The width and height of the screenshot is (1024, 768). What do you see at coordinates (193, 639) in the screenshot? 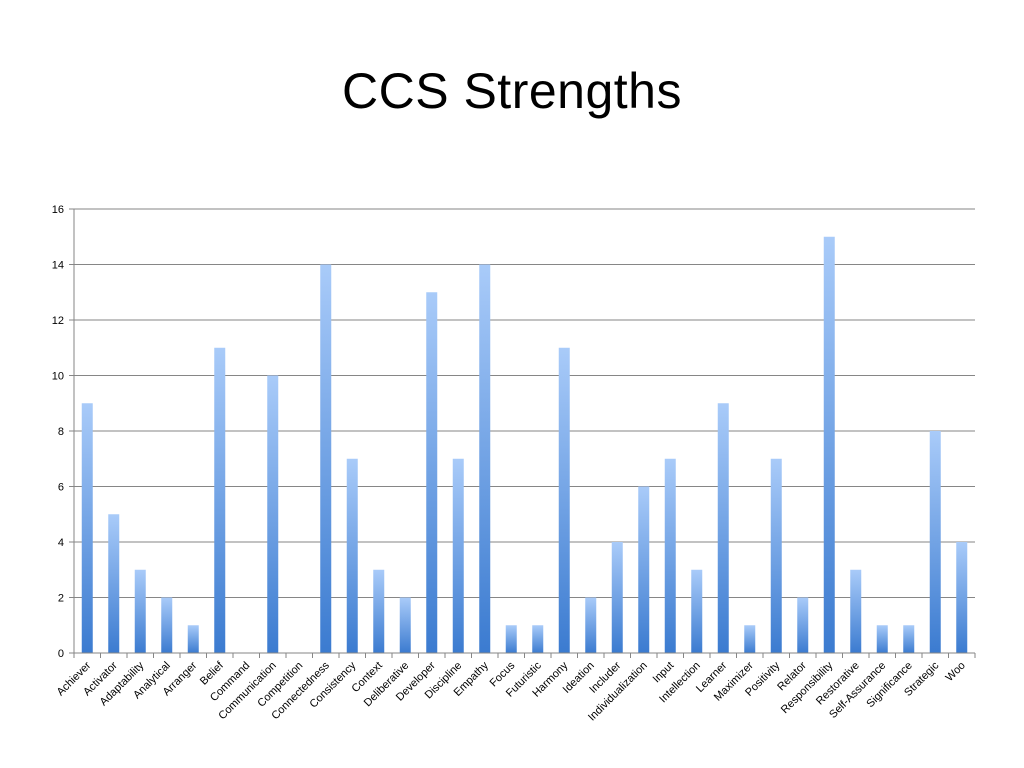
I see `bar-arranger` at bounding box center [193, 639].